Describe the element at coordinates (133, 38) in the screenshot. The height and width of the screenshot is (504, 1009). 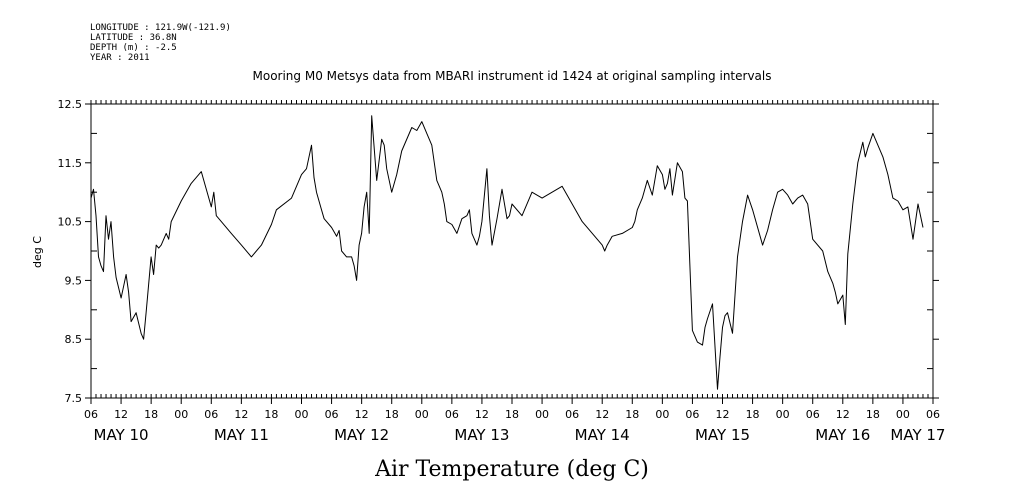
I see `latitude-text: LATITUDE : 36.8N` at that location.